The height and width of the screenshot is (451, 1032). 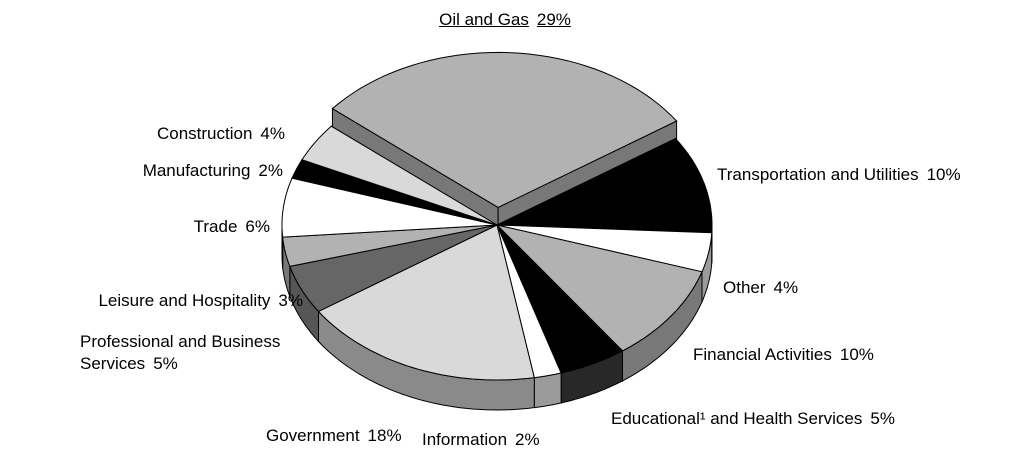 What do you see at coordinates (744, 287) in the screenshot?
I see `category-label: Other` at bounding box center [744, 287].